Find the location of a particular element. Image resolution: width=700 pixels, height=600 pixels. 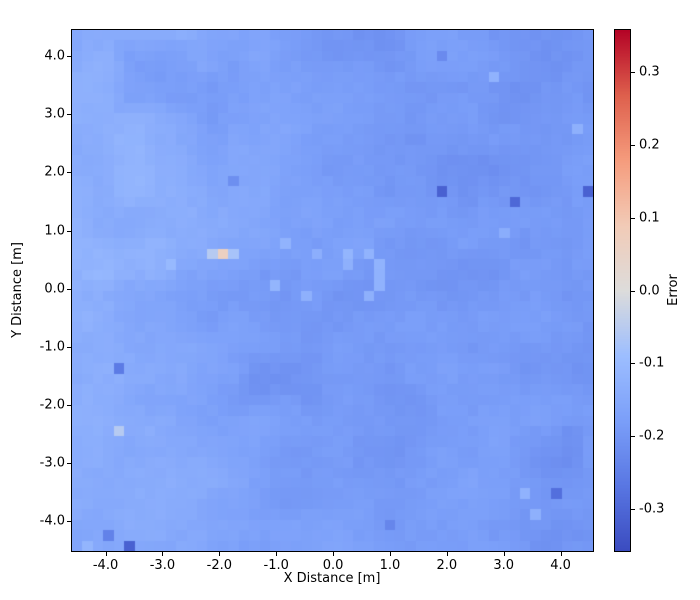

colorbar-tick-label: -0.3 is located at coordinates (652, 509).